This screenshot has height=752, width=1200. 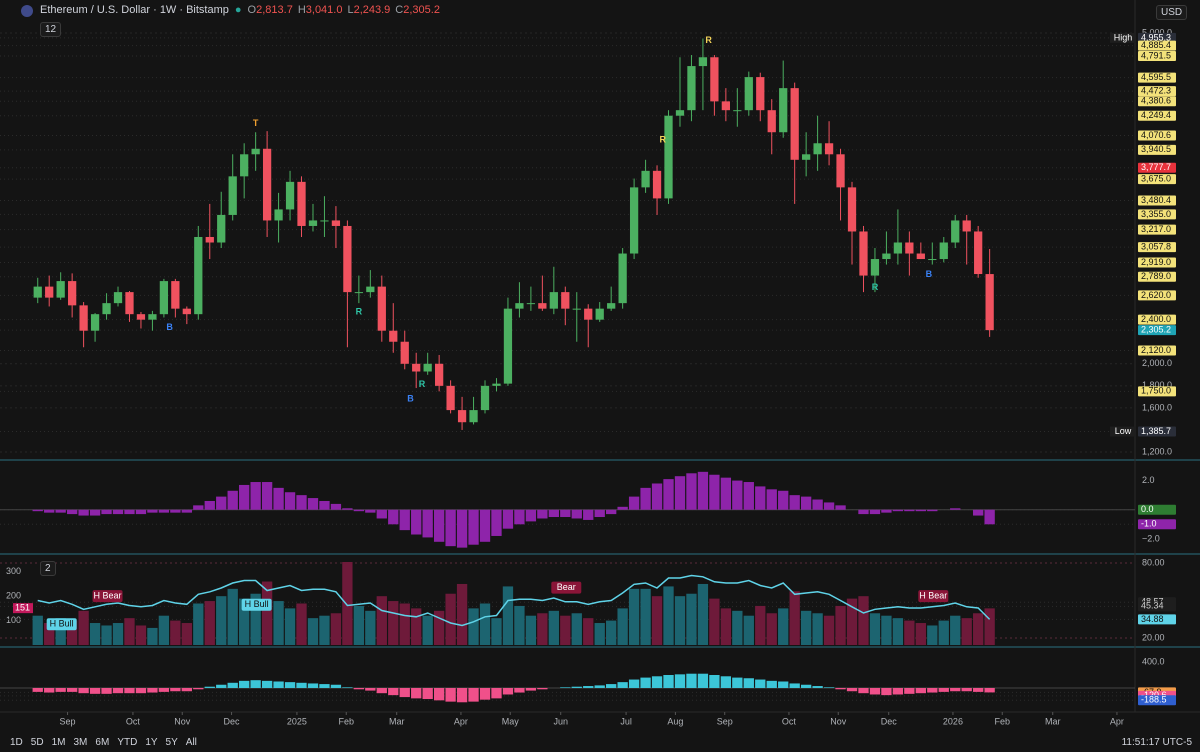 I want to click on price-tag-label: -1.0, so click(x=1149, y=524).